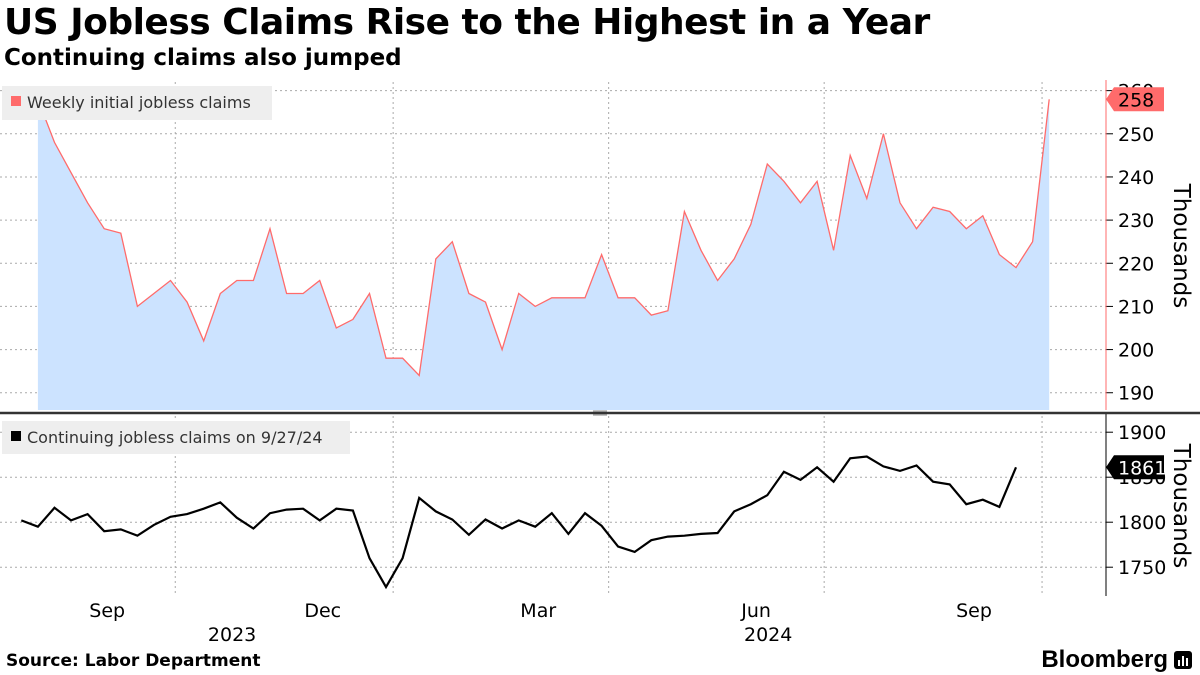 This screenshot has height=675, width=1200. Describe the element at coordinates (16, 436) in the screenshot. I see `continuing-claims-legend-swatch` at that location.